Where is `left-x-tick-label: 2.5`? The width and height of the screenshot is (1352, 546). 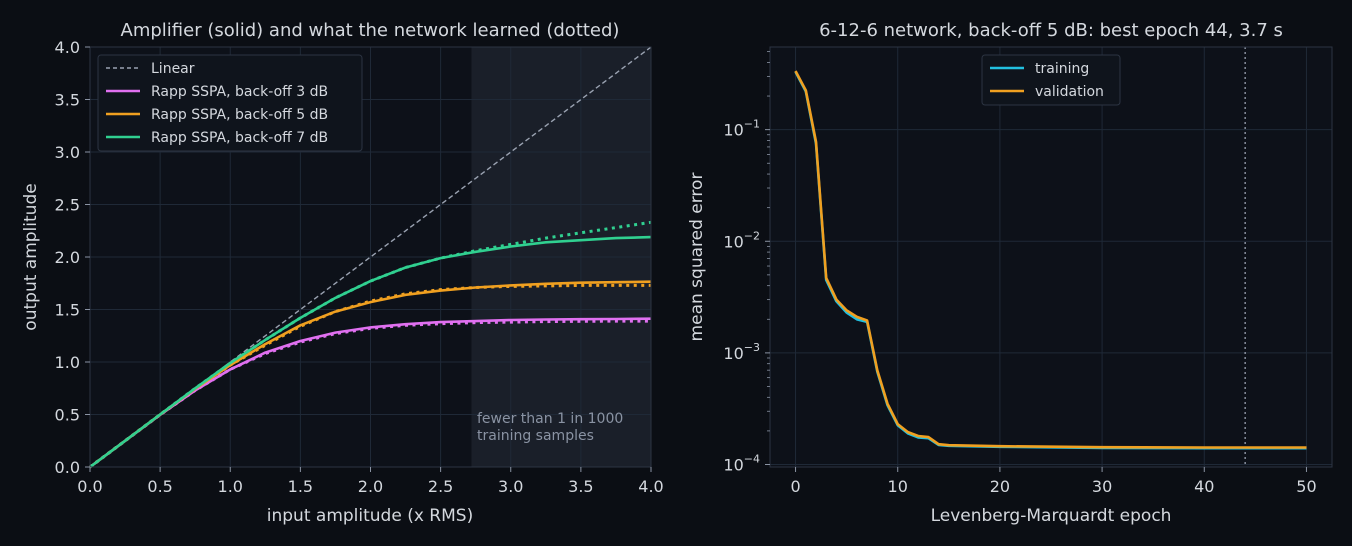
left-x-tick-label: 2.5 is located at coordinates (440, 486).